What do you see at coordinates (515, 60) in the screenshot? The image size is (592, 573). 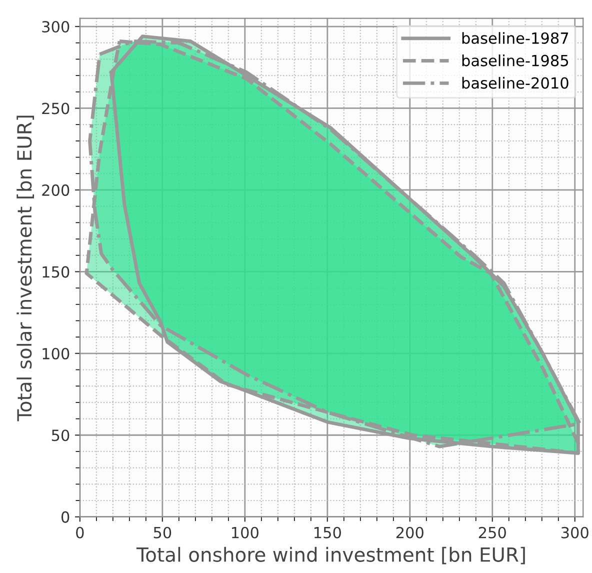 I see `legend-label: baseline-1985` at bounding box center [515, 60].